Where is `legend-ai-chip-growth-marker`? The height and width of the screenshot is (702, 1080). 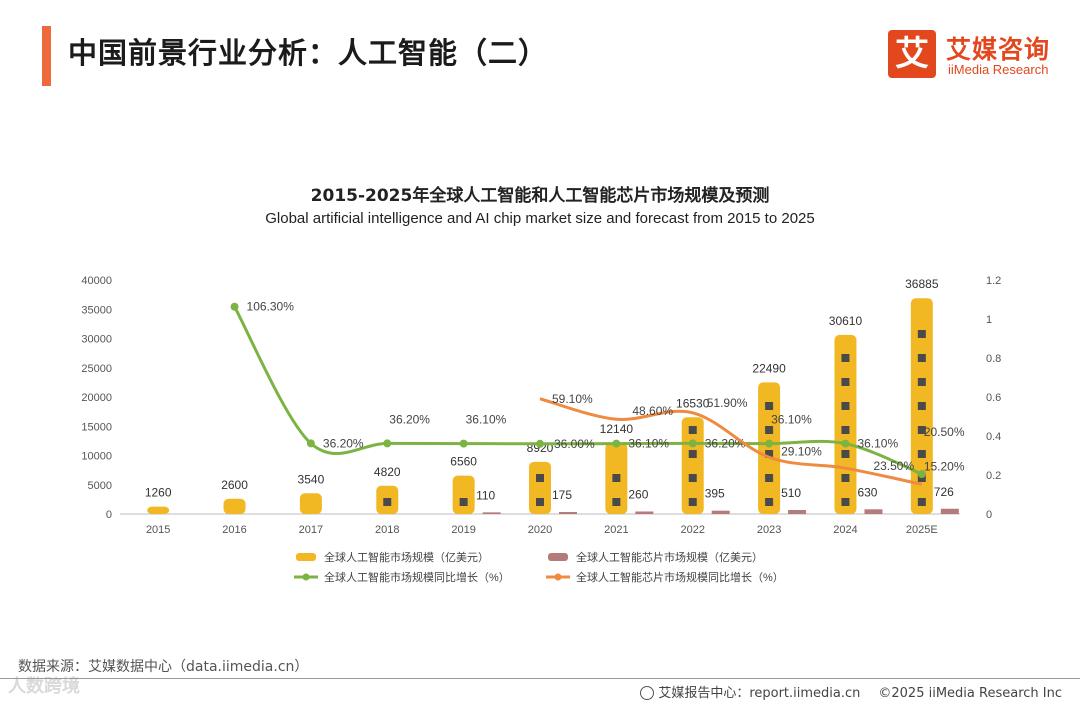 legend-ai-chip-growth-marker is located at coordinates (558, 577).